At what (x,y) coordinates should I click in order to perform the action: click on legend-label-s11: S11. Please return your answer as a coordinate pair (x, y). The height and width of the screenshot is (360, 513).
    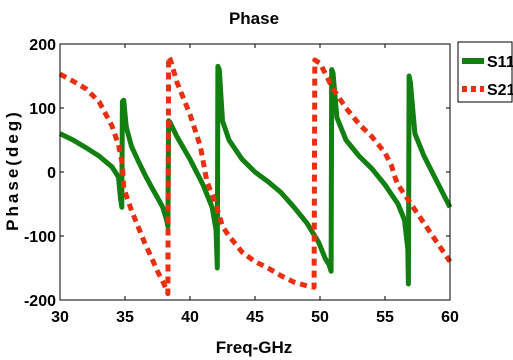
    Looking at the image, I should click on (500, 62).